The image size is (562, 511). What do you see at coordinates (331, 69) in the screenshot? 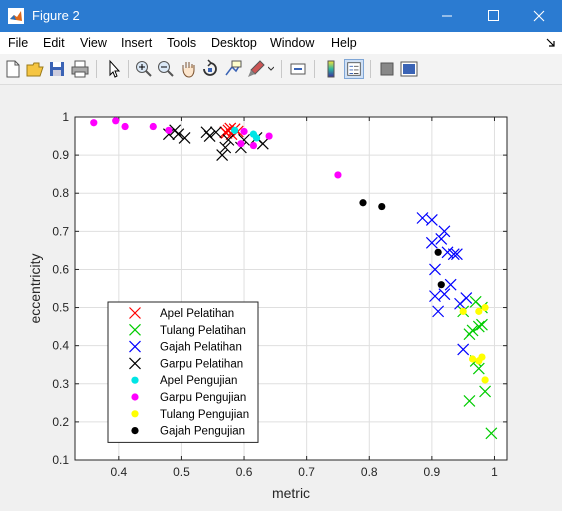
I see `colorbar-icon` at bounding box center [331, 69].